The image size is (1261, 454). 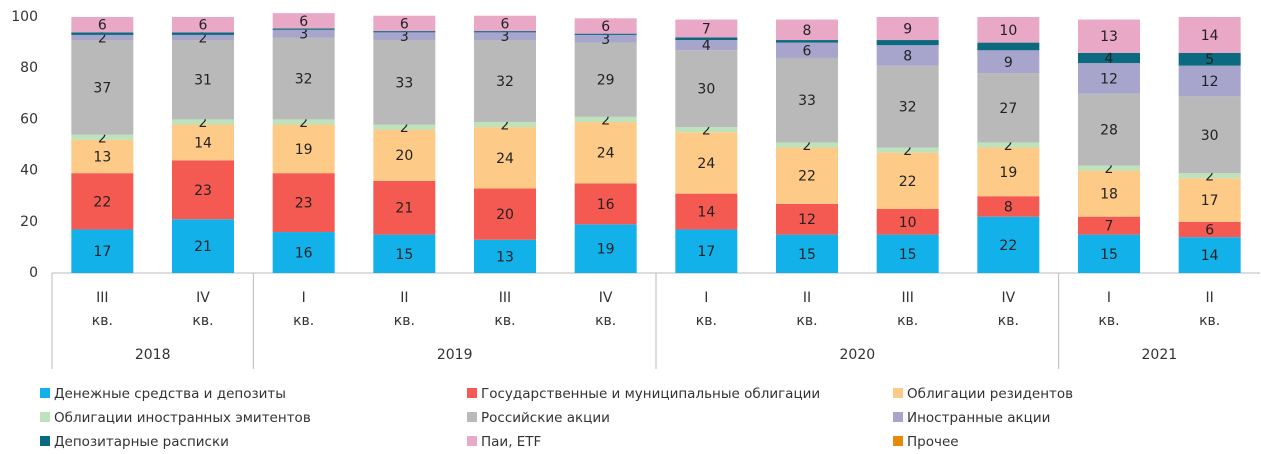 I want to click on data-label: 13, so click(x=1109, y=37).